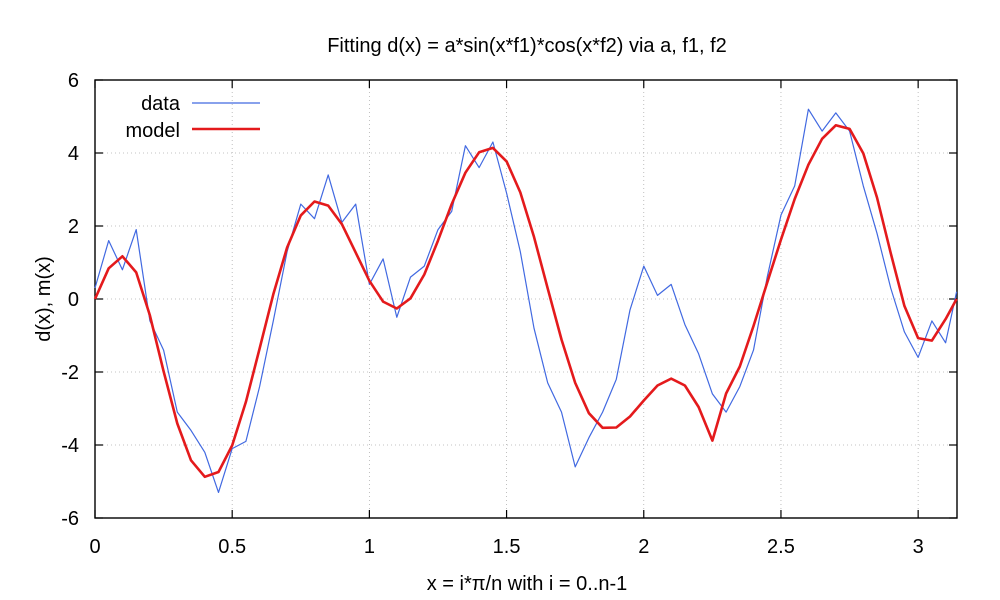  What do you see at coordinates (781, 547) in the screenshot?
I see `x-tick-label: 2.5` at bounding box center [781, 547].